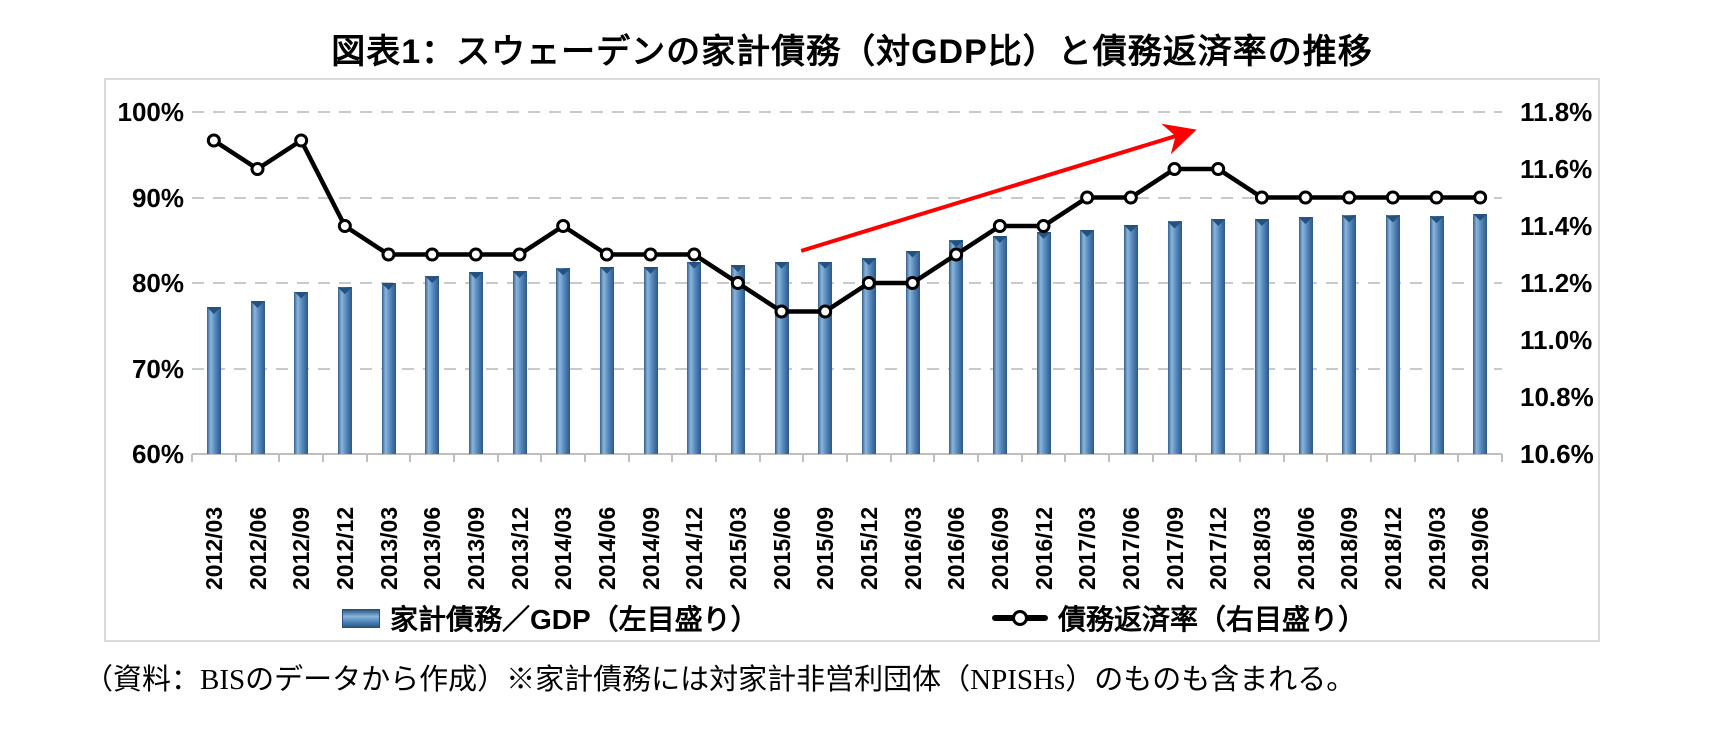 This screenshot has width=1716, height=734. I want to click on line-marker-2016/12, so click(1043, 226).